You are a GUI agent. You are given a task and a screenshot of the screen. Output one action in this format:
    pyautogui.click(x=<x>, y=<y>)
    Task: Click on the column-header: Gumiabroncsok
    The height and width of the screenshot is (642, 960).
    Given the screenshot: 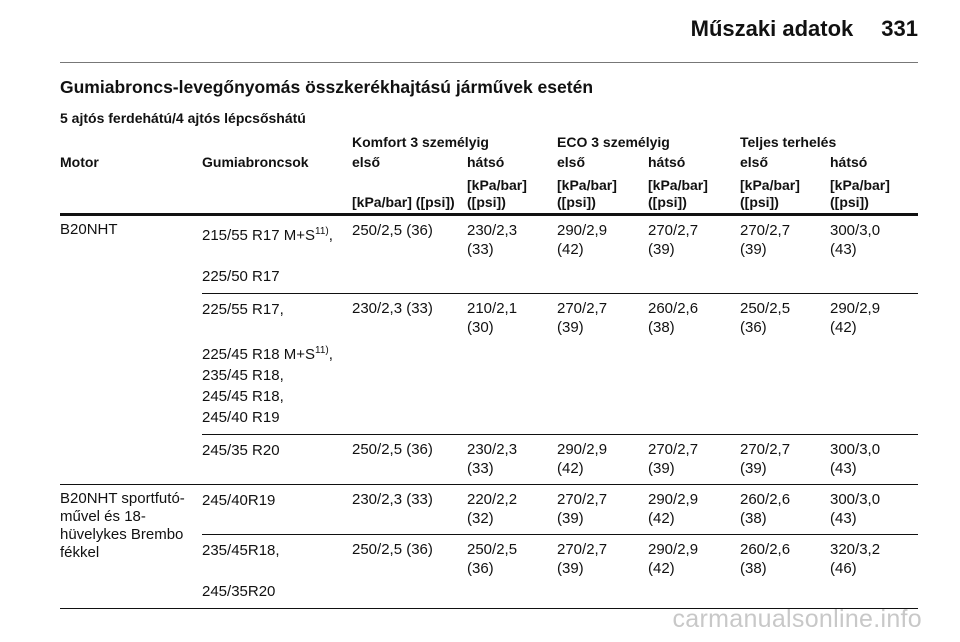 What is the action you would take?
    pyautogui.click(x=255, y=162)
    